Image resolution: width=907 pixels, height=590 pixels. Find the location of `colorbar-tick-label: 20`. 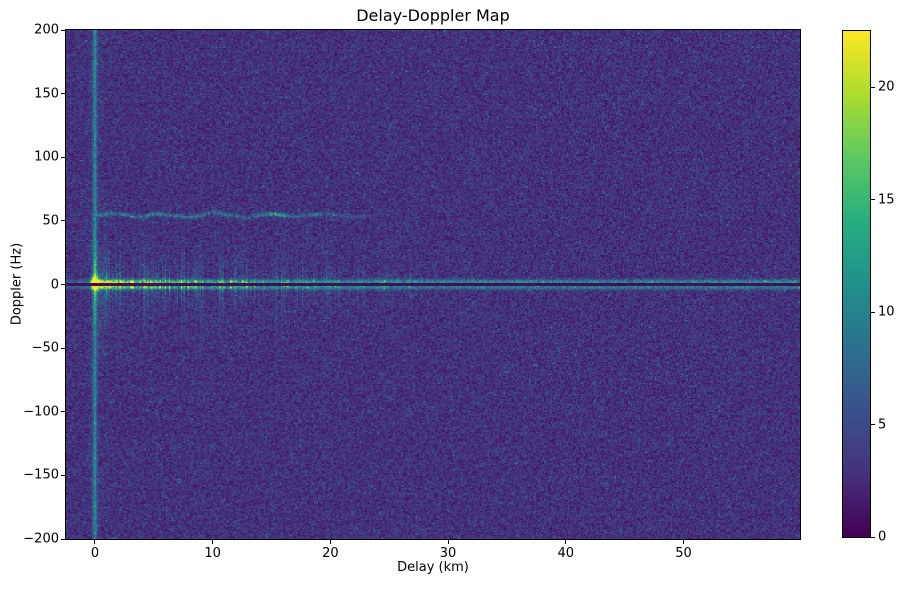

colorbar-tick-label: 20 is located at coordinates (886, 87).